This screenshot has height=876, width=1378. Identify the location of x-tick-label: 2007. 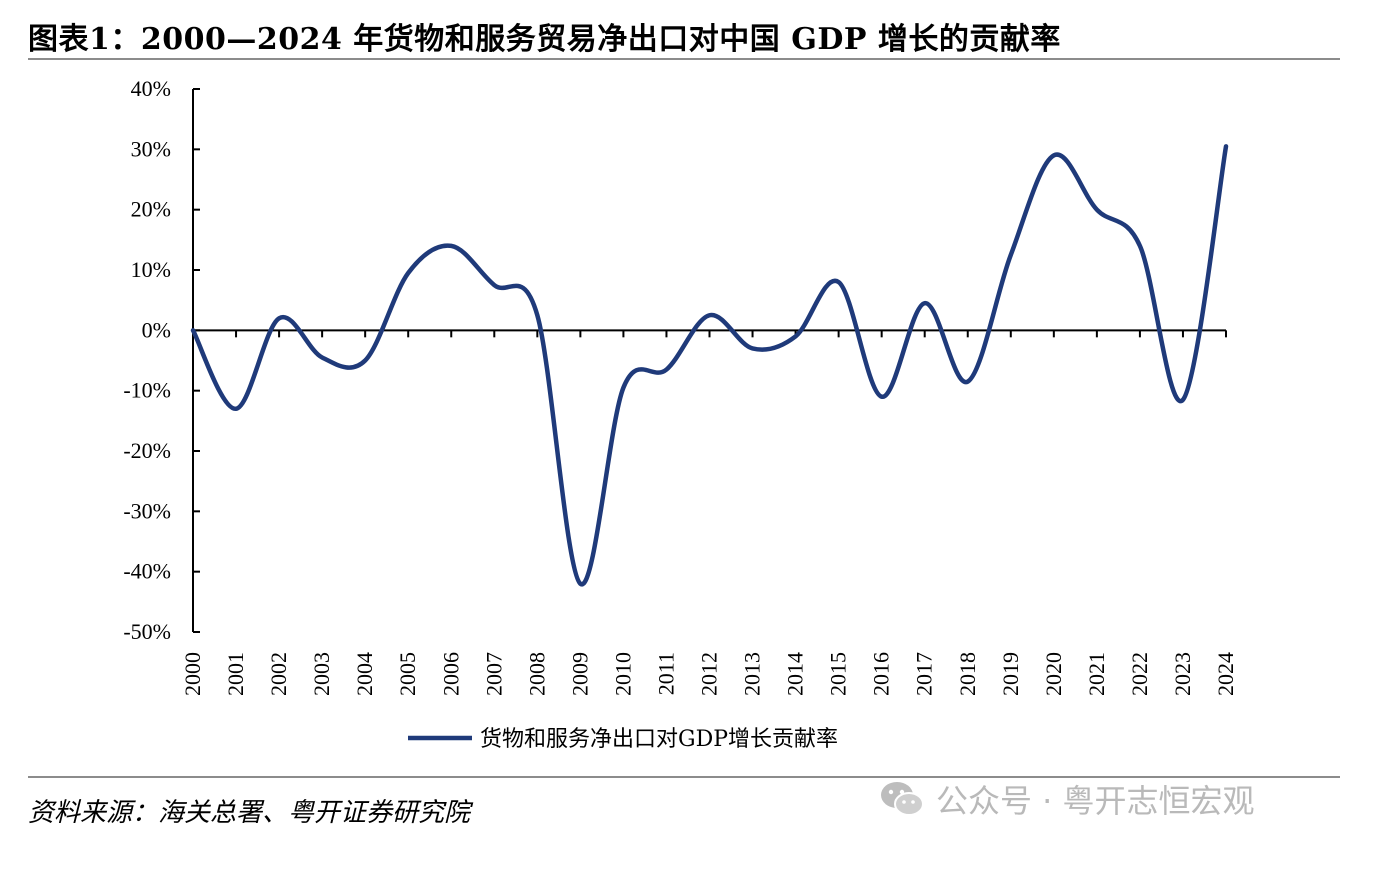
(493, 674).